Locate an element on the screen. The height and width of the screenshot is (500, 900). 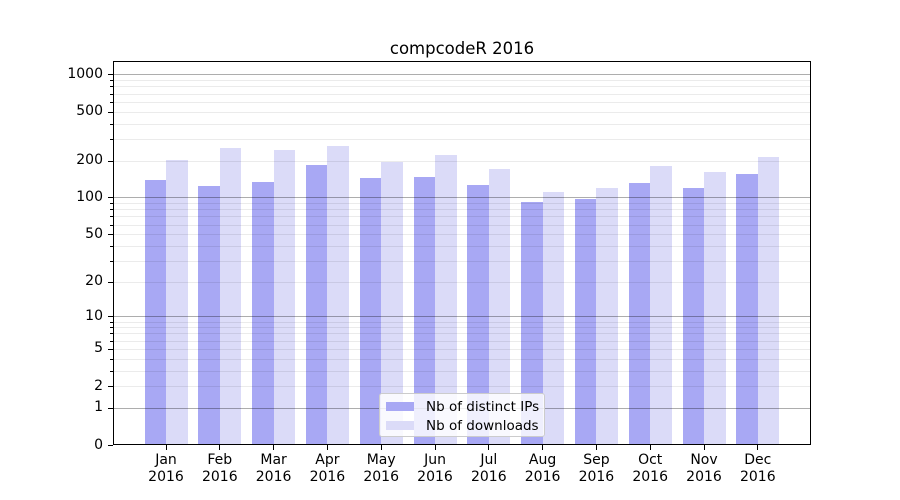
x-tick-label: Sep 2016 is located at coordinates (596, 469).